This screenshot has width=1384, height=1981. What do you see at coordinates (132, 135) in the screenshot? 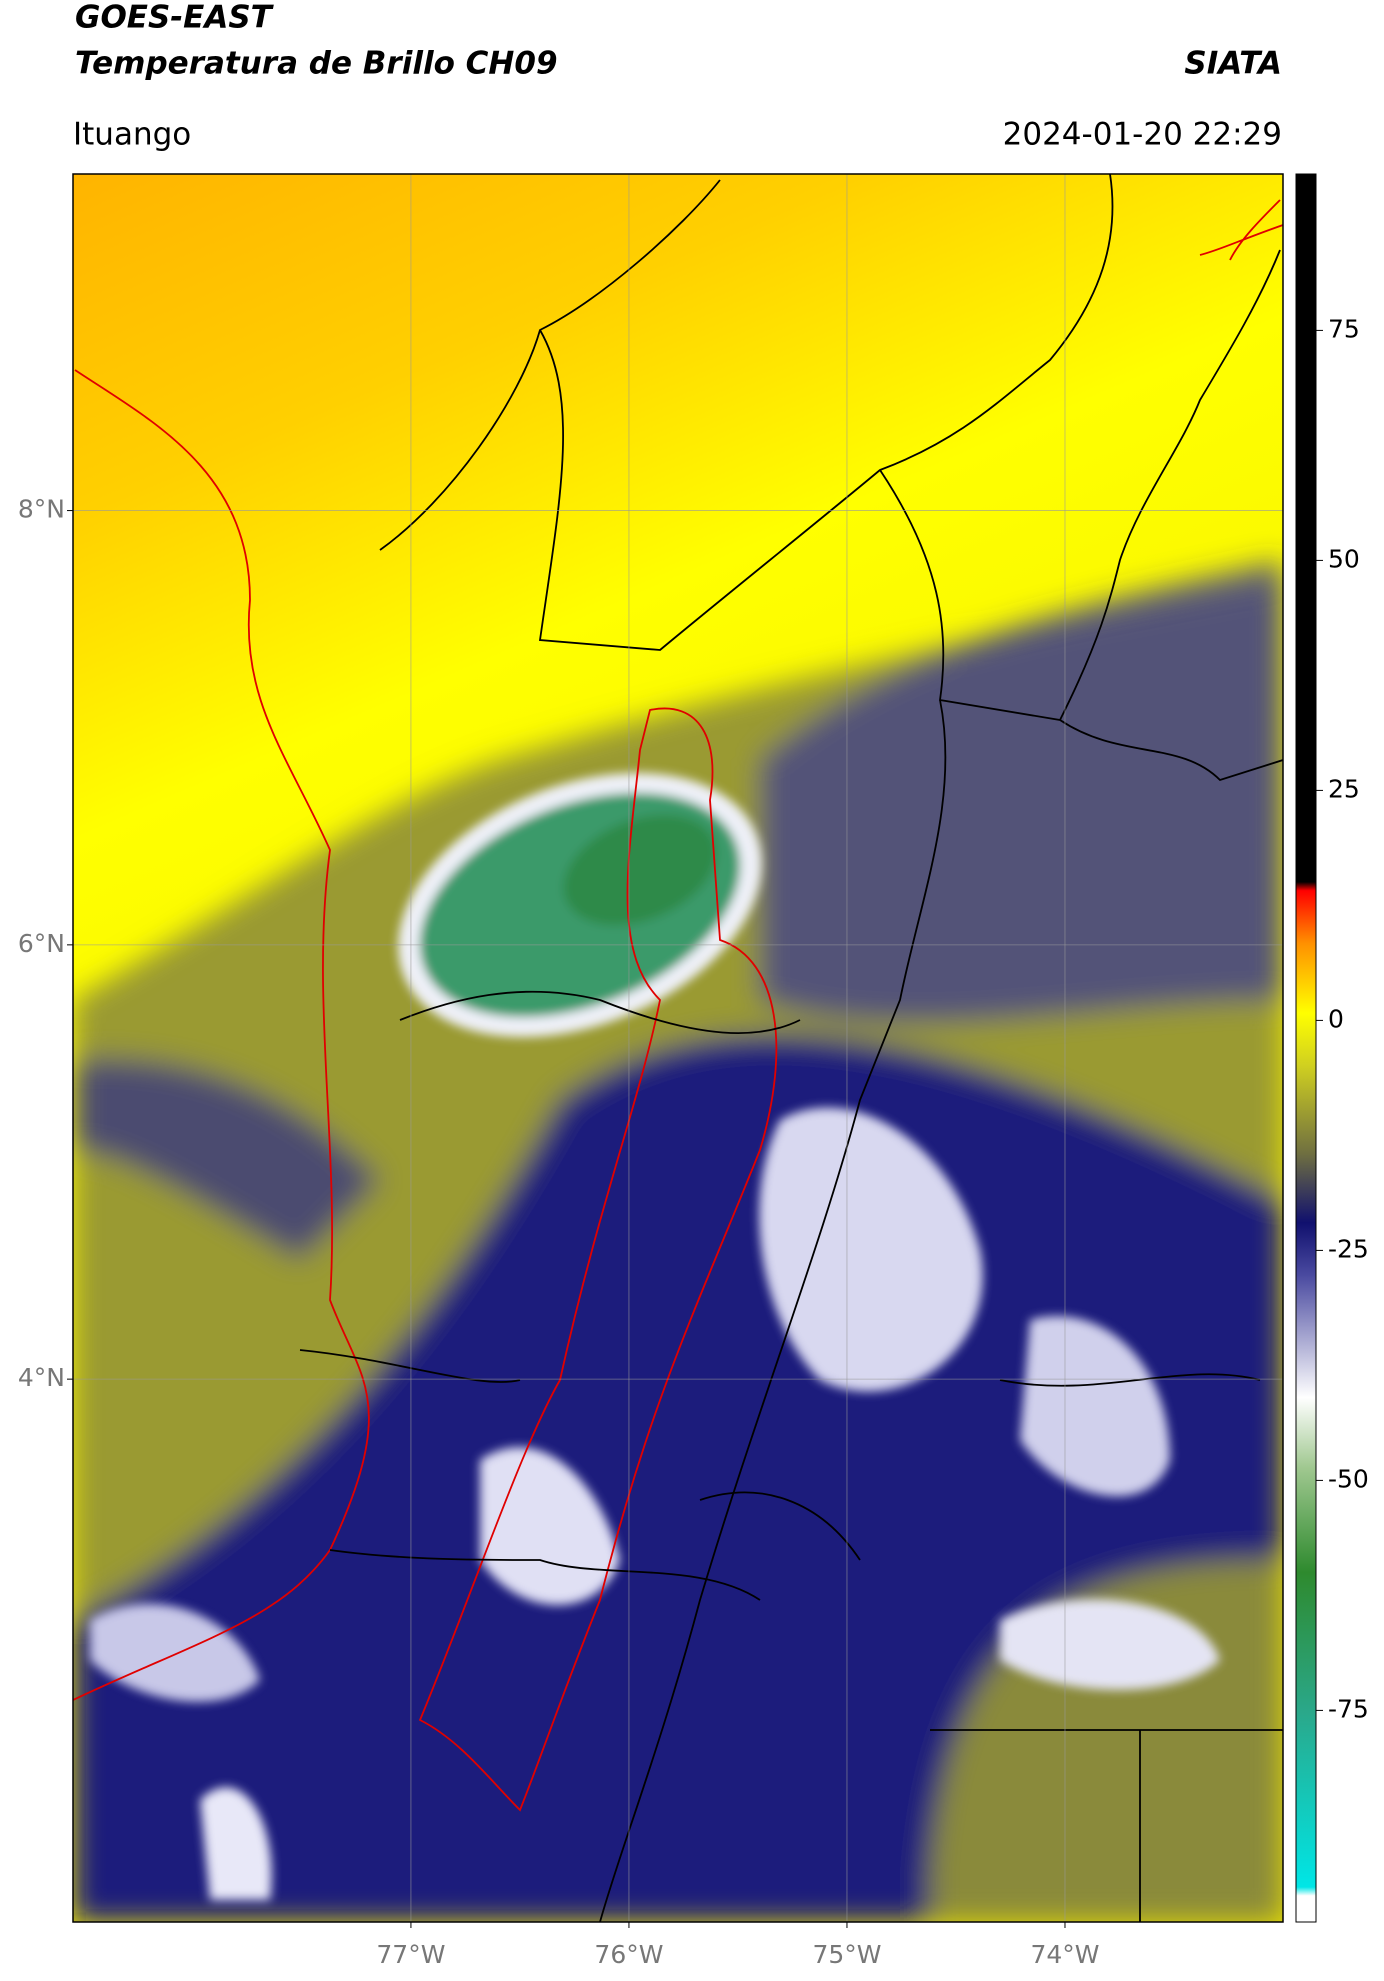
I see `location: Ituango` at bounding box center [132, 135].